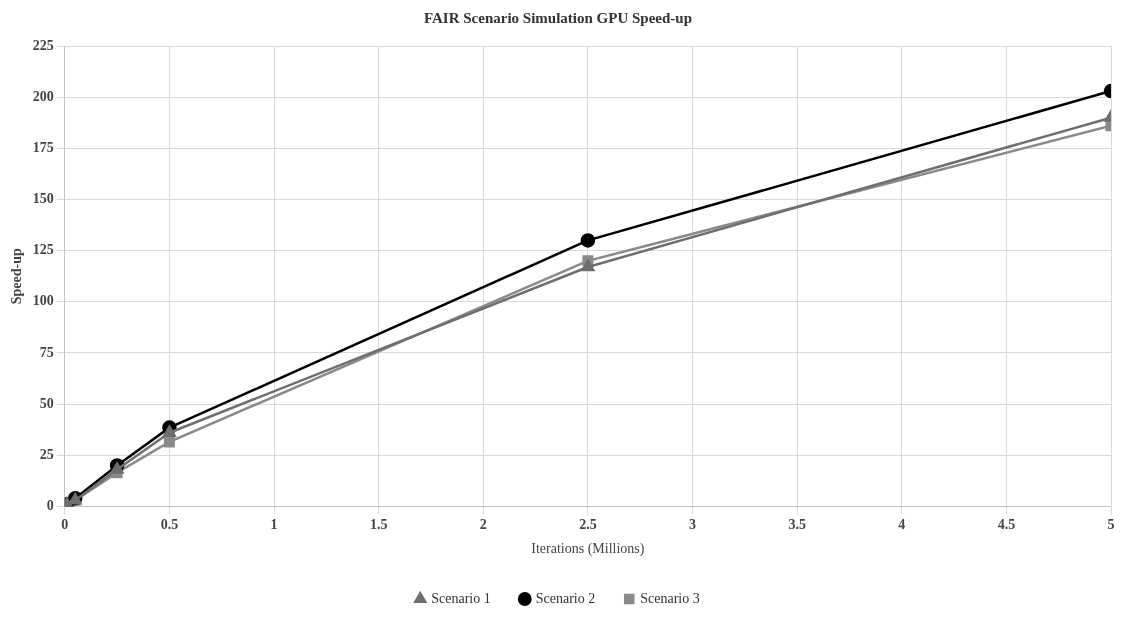  Describe the element at coordinates (46, 454) in the screenshot. I see `y-tick-label: 25` at that location.